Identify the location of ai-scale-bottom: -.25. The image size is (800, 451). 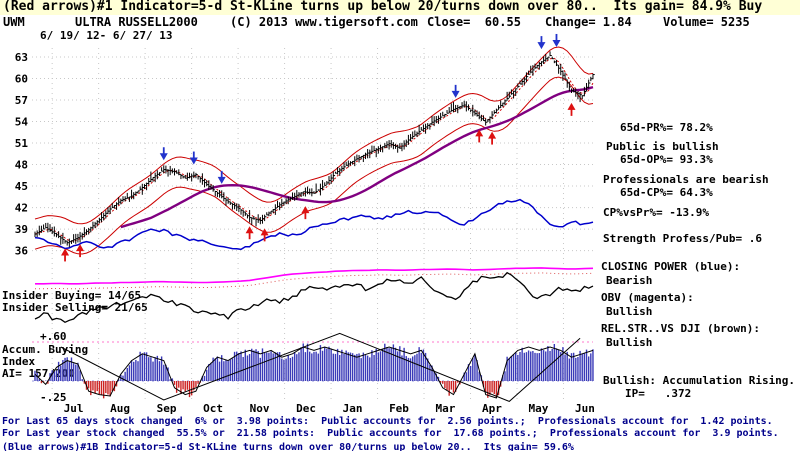
(53, 397).